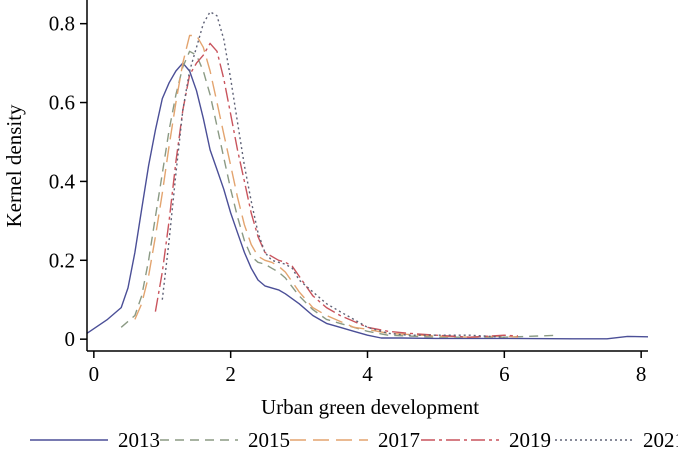 Image resolution: width=678 pixels, height=452 pixels. What do you see at coordinates (367, 374) in the screenshot?
I see `x-tick-label: 4` at bounding box center [367, 374].